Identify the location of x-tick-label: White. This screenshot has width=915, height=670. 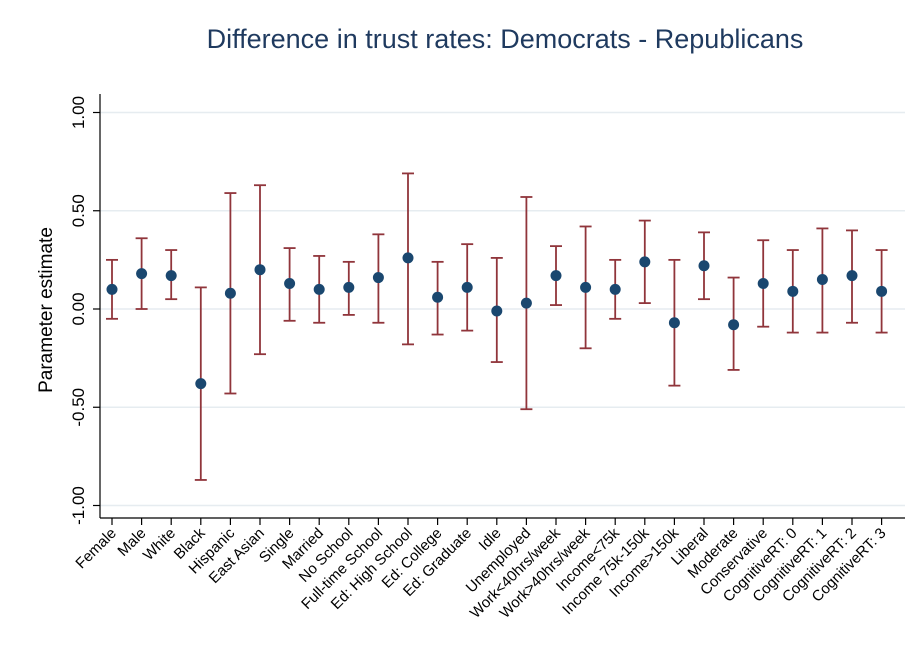
(159, 544).